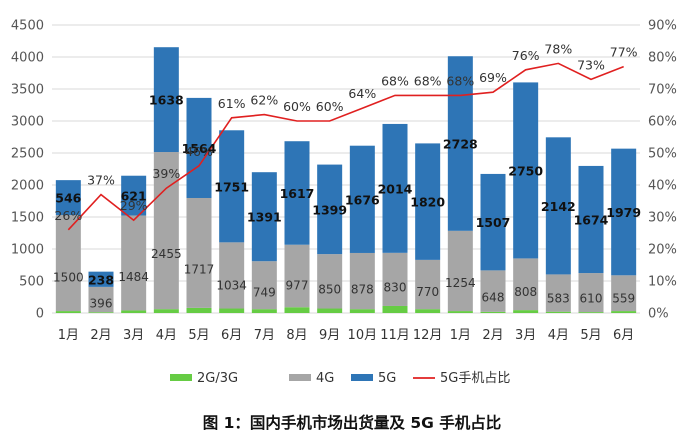  I want to click on y-right-tick-label: 0%, so click(658, 314).